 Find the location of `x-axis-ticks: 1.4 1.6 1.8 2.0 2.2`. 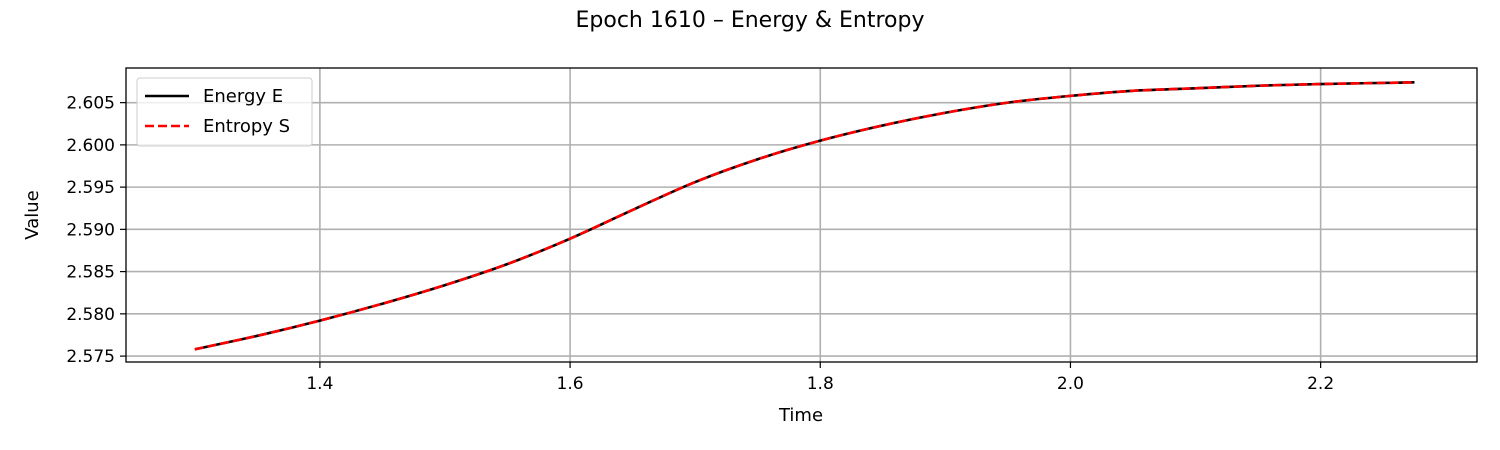

x-axis-ticks: 1.4 1.6 1.8 2.0 2.2 is located at coordinates (820, 378).